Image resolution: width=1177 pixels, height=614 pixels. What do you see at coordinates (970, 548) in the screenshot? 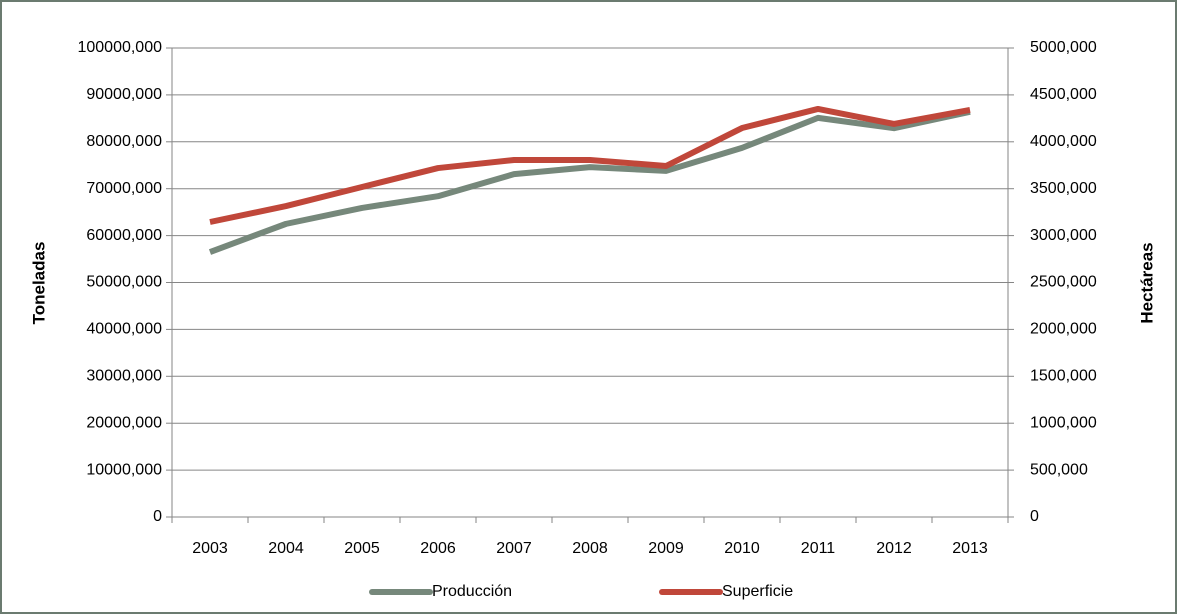
I see `x-tick-label: 2013` at bounding box center [970, 548].